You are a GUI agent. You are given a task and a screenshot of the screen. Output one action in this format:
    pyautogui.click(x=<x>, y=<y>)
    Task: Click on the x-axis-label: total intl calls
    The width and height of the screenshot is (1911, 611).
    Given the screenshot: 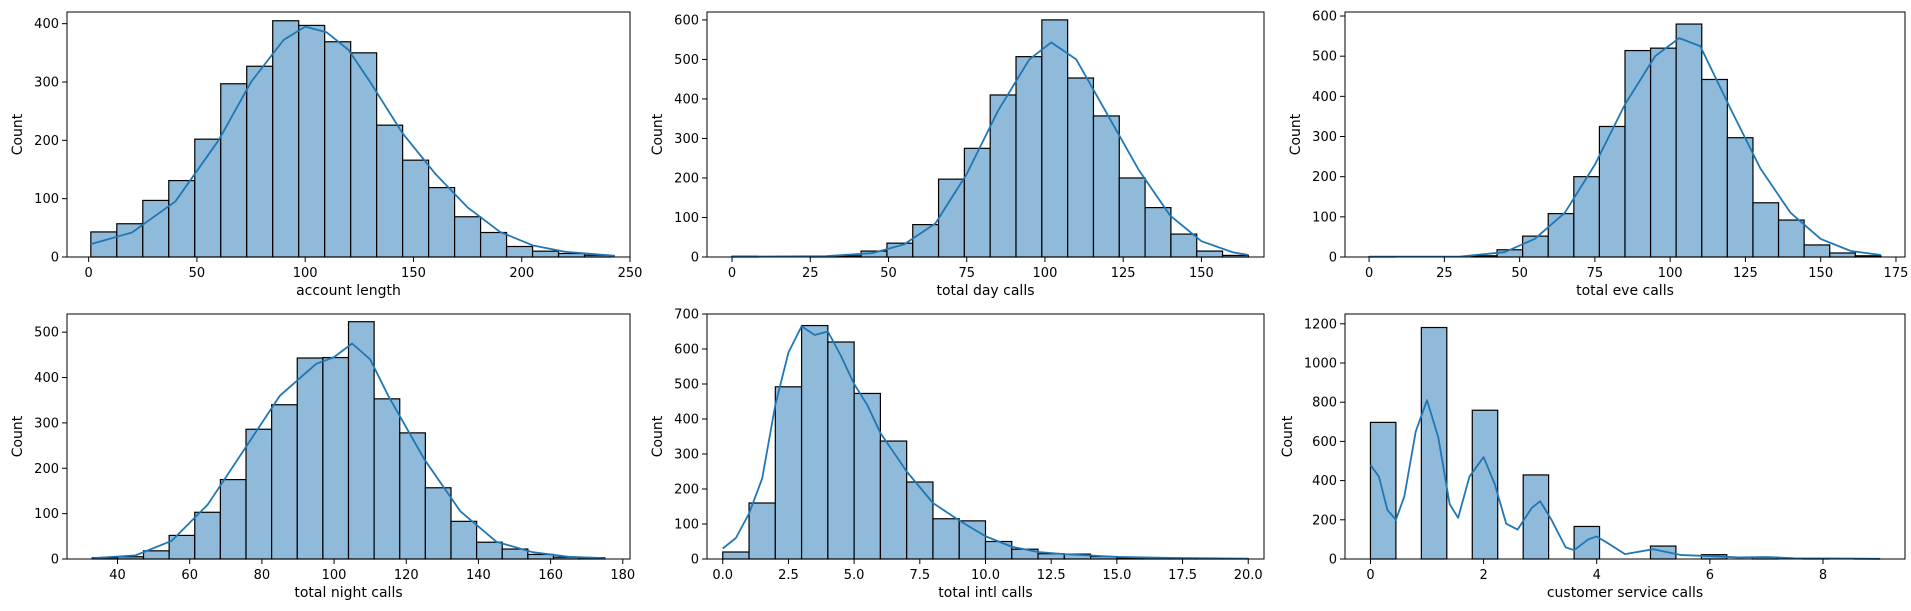 What is the action you would take?
    pyautogui.click(x=985, y=593)
    